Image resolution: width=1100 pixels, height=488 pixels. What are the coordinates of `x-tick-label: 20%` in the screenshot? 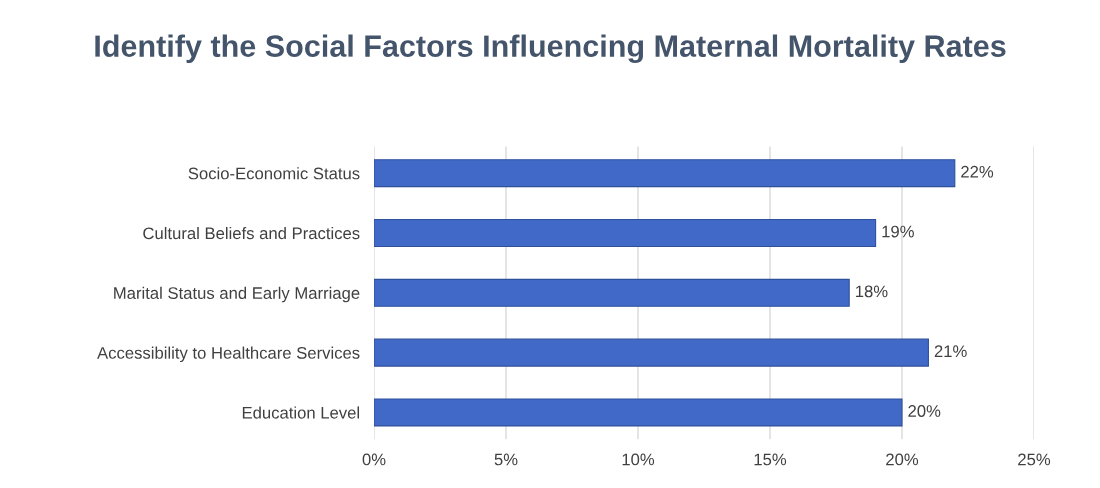 It's located at (902, 459).